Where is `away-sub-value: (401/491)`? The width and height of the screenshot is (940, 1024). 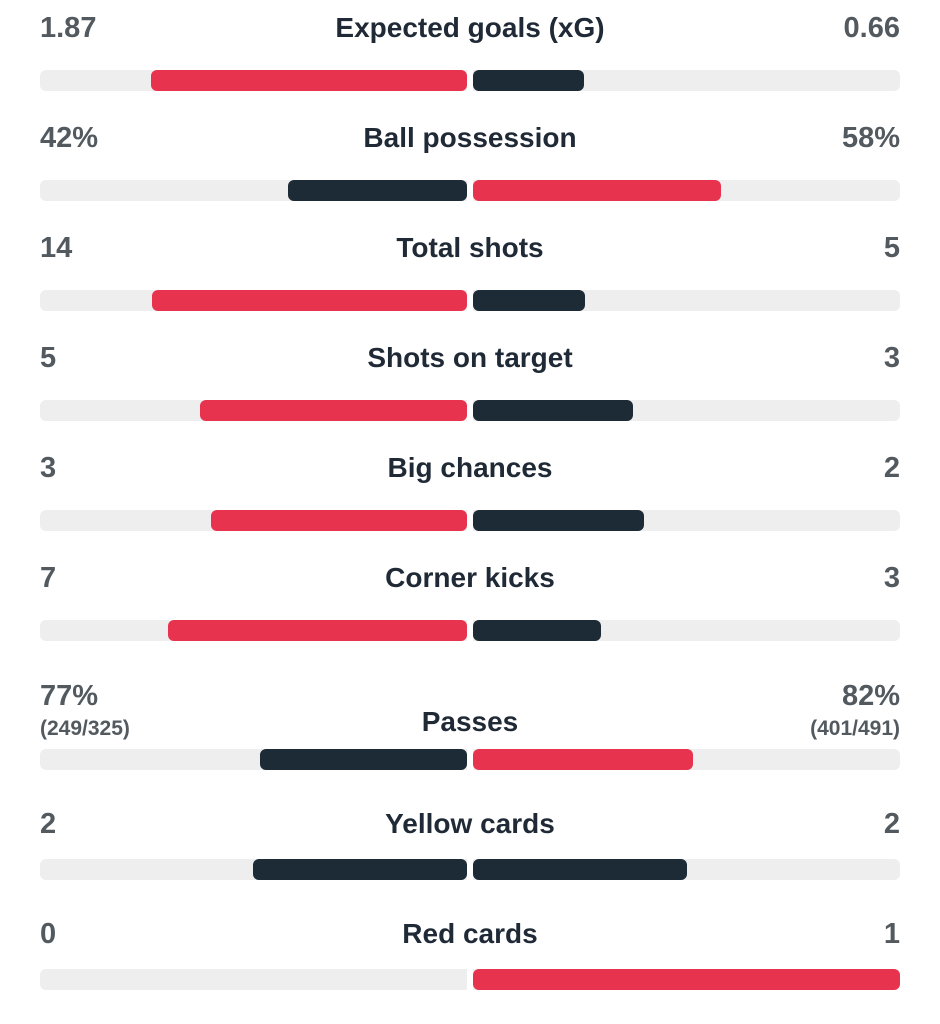
away-sub-value: (401/491) is located at coordinates (855, 728).